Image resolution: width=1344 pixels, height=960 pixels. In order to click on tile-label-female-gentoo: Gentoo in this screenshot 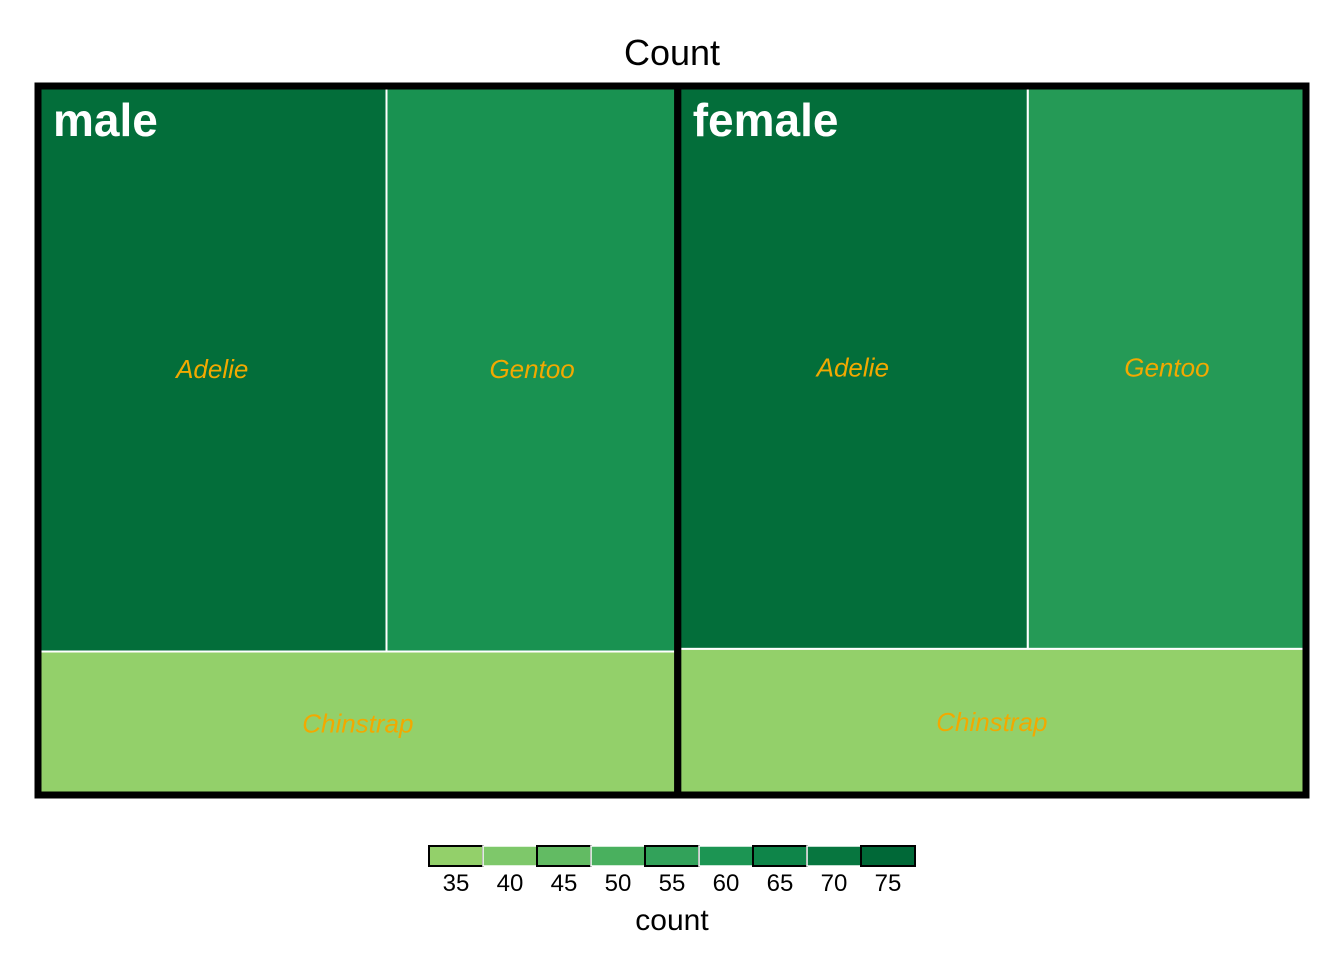, I will do `click(1166, 367)`.